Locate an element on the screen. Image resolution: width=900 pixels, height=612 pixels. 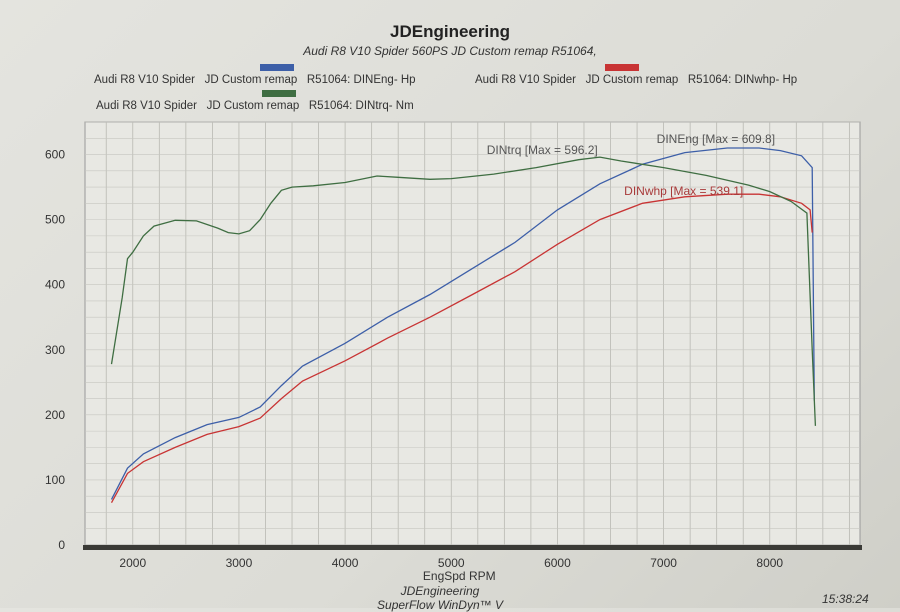
x-tick-label: 6000 is located at coordinates (557, 563).